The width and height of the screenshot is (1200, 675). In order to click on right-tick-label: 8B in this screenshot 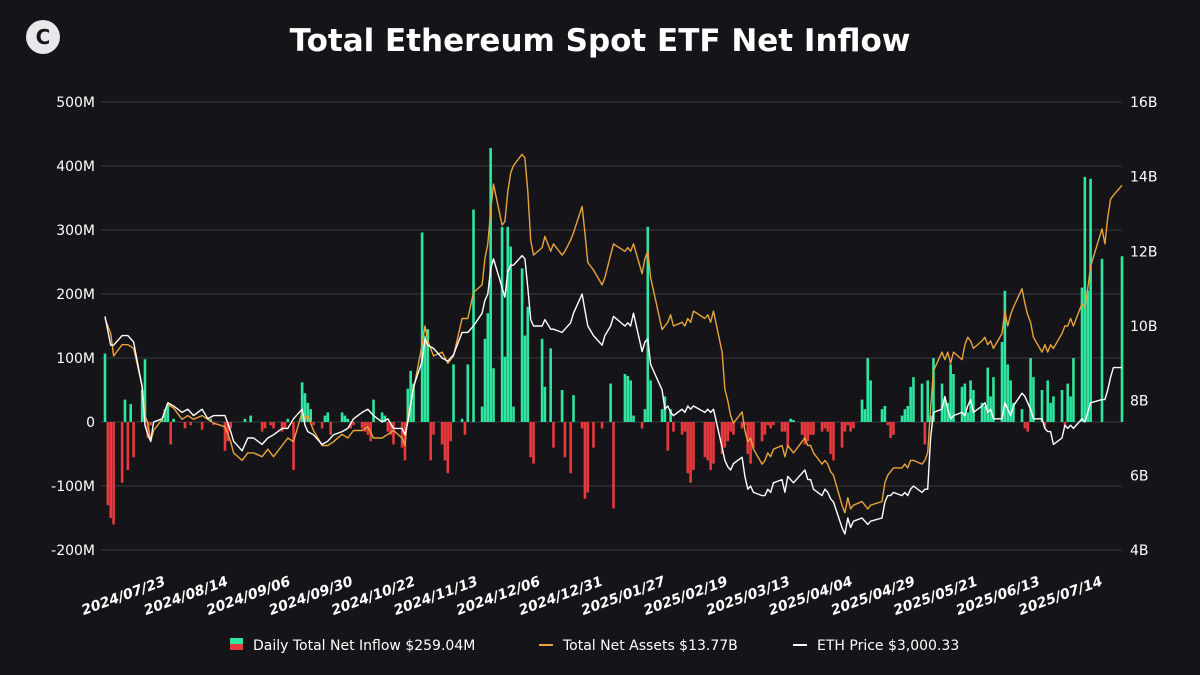, I will do `click(1139, 402)`.